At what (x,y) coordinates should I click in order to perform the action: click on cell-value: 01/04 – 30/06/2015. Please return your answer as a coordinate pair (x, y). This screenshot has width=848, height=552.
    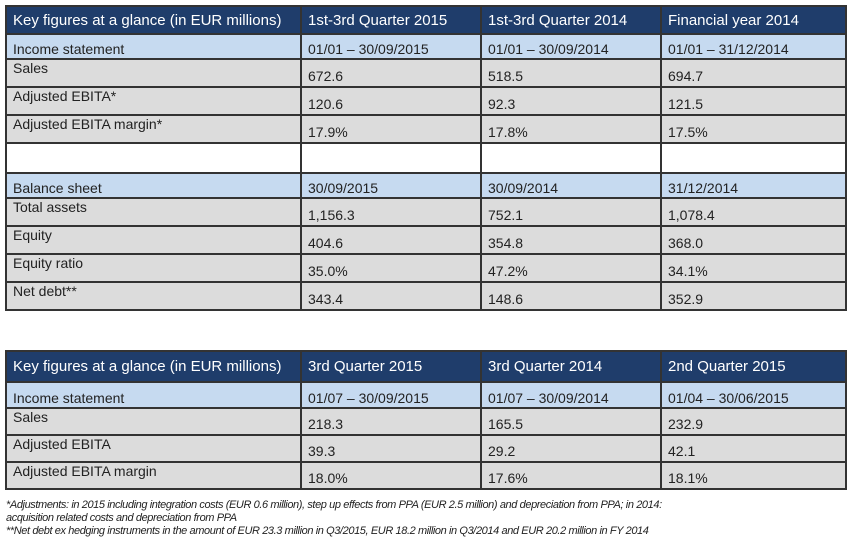
    Looking at the image, I should click on (753, 395).